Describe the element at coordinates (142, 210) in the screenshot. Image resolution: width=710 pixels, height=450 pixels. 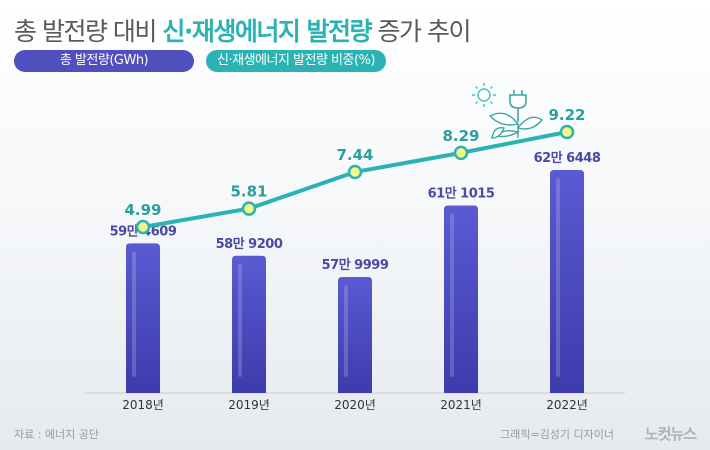
I see `line-value-label: 4.99` at that location.